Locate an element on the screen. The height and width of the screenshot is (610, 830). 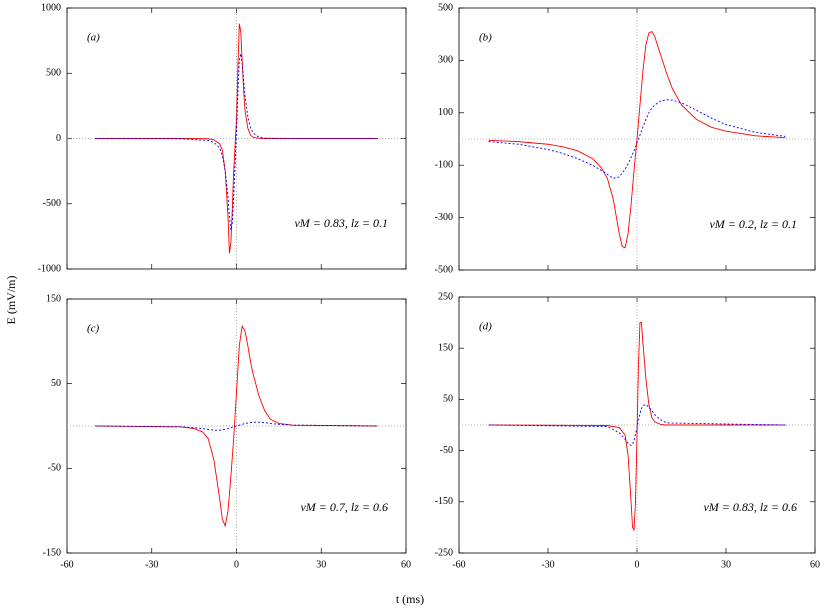
y-tick-label: 1000 is located at coordinates (51, 7).